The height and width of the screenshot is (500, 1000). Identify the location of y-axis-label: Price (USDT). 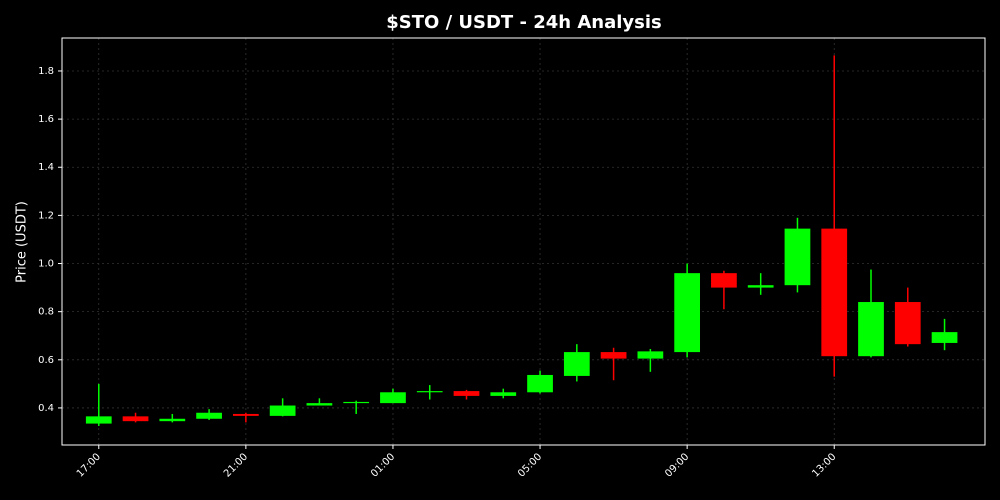
(22, 242).